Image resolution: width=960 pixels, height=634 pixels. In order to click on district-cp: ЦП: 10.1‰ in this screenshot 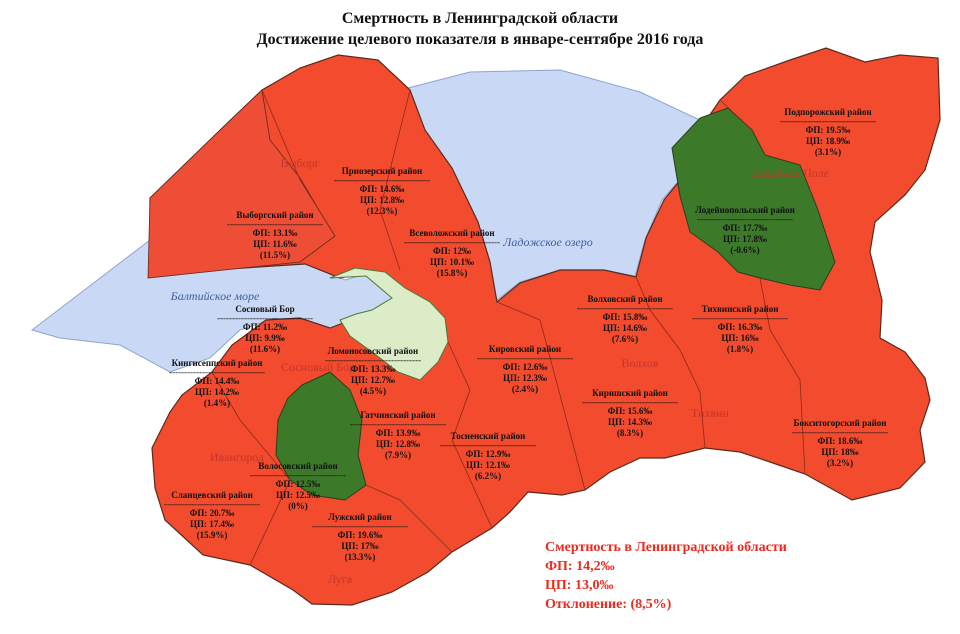, I will do `click(452, 262)`.